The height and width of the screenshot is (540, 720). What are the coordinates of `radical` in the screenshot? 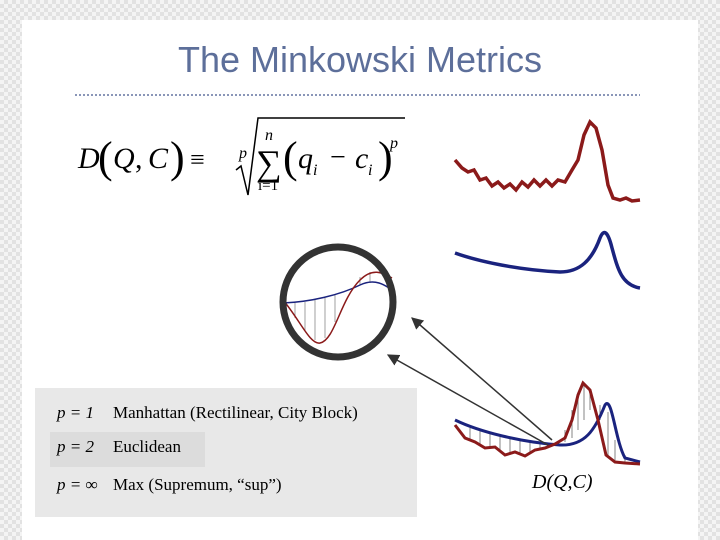 It's located at (320, 156).